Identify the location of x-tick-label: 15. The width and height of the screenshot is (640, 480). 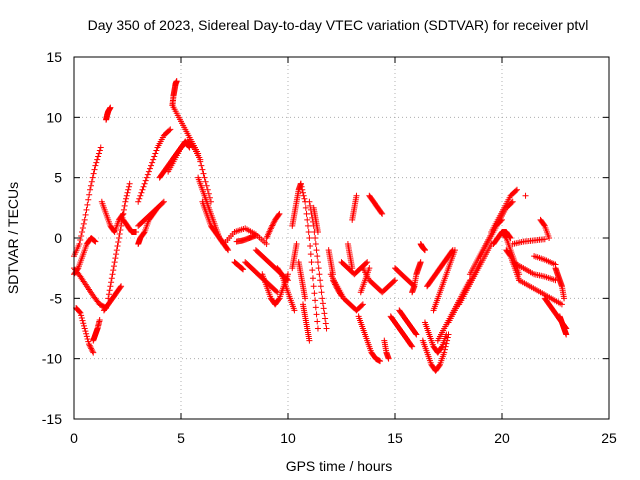
(395, 438).